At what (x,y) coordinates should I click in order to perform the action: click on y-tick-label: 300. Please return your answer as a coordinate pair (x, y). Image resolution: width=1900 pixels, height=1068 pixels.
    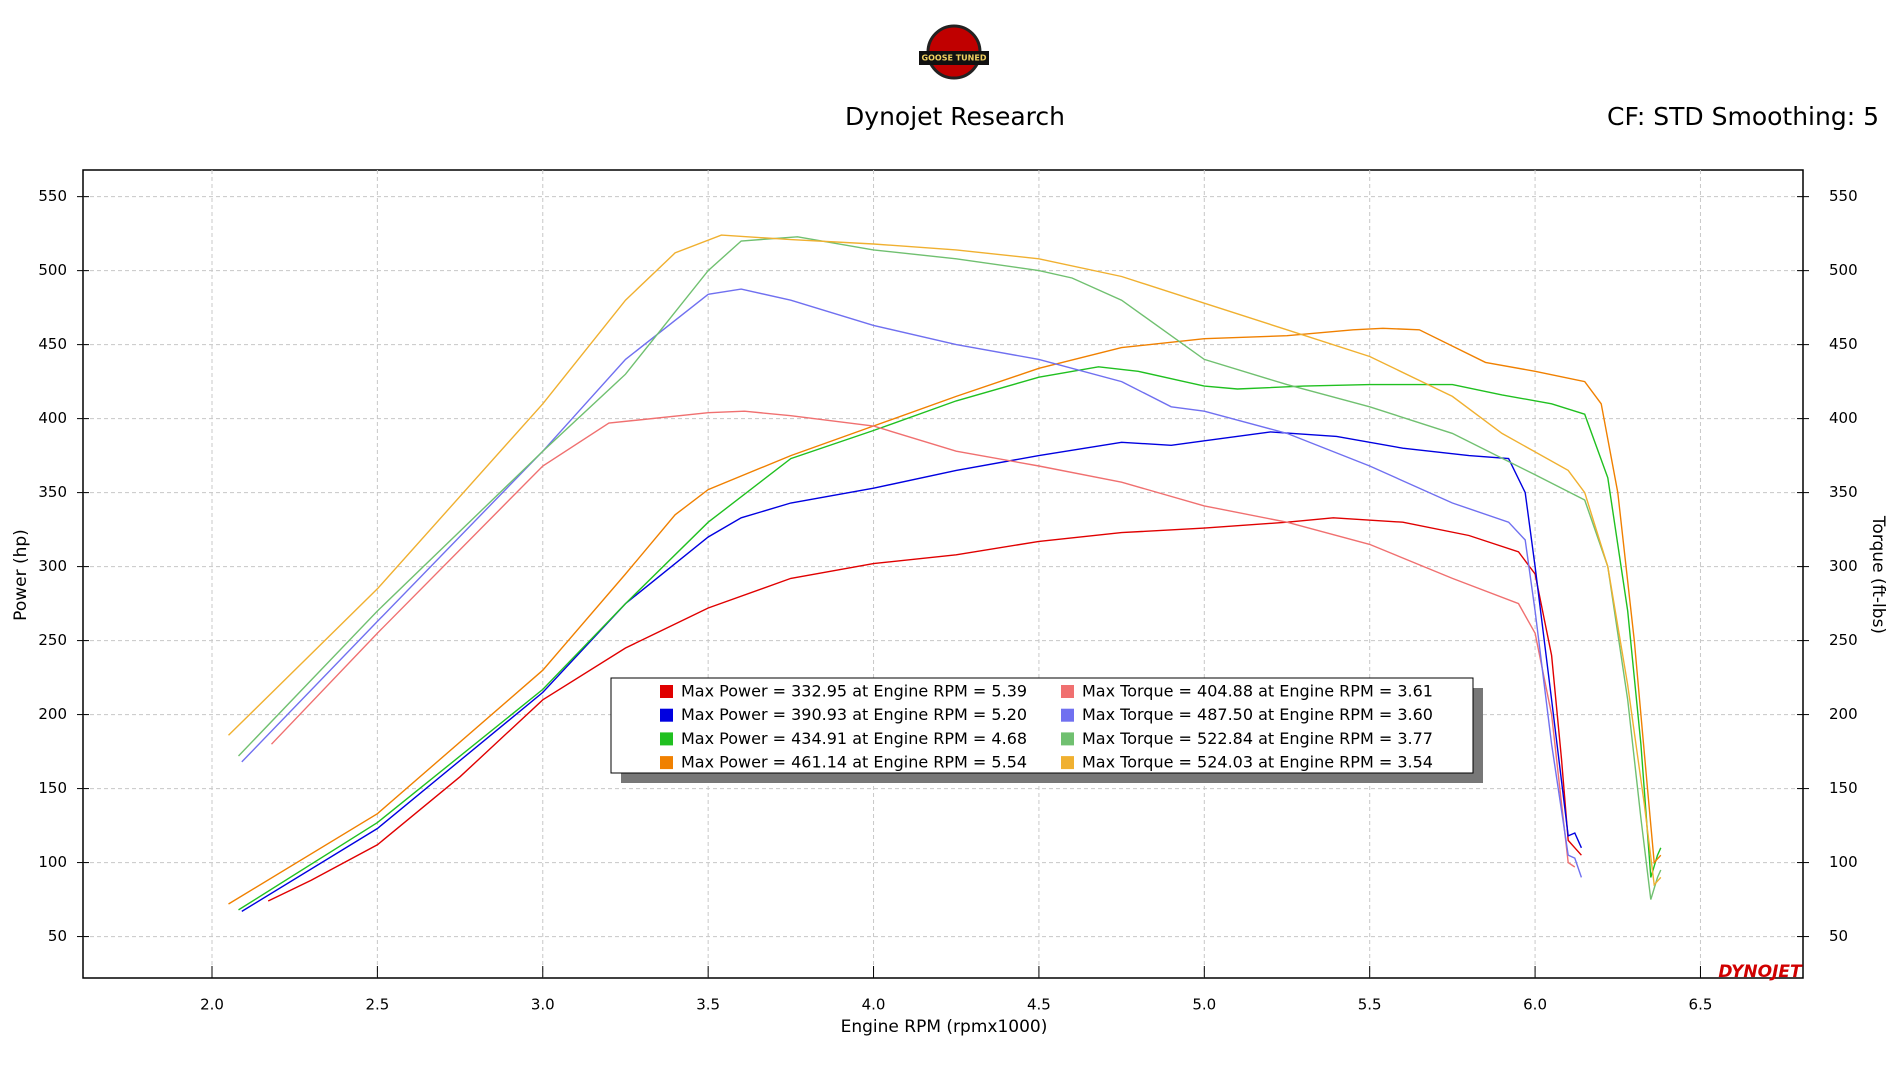
    Looking at the image, I should click on (52, 566).